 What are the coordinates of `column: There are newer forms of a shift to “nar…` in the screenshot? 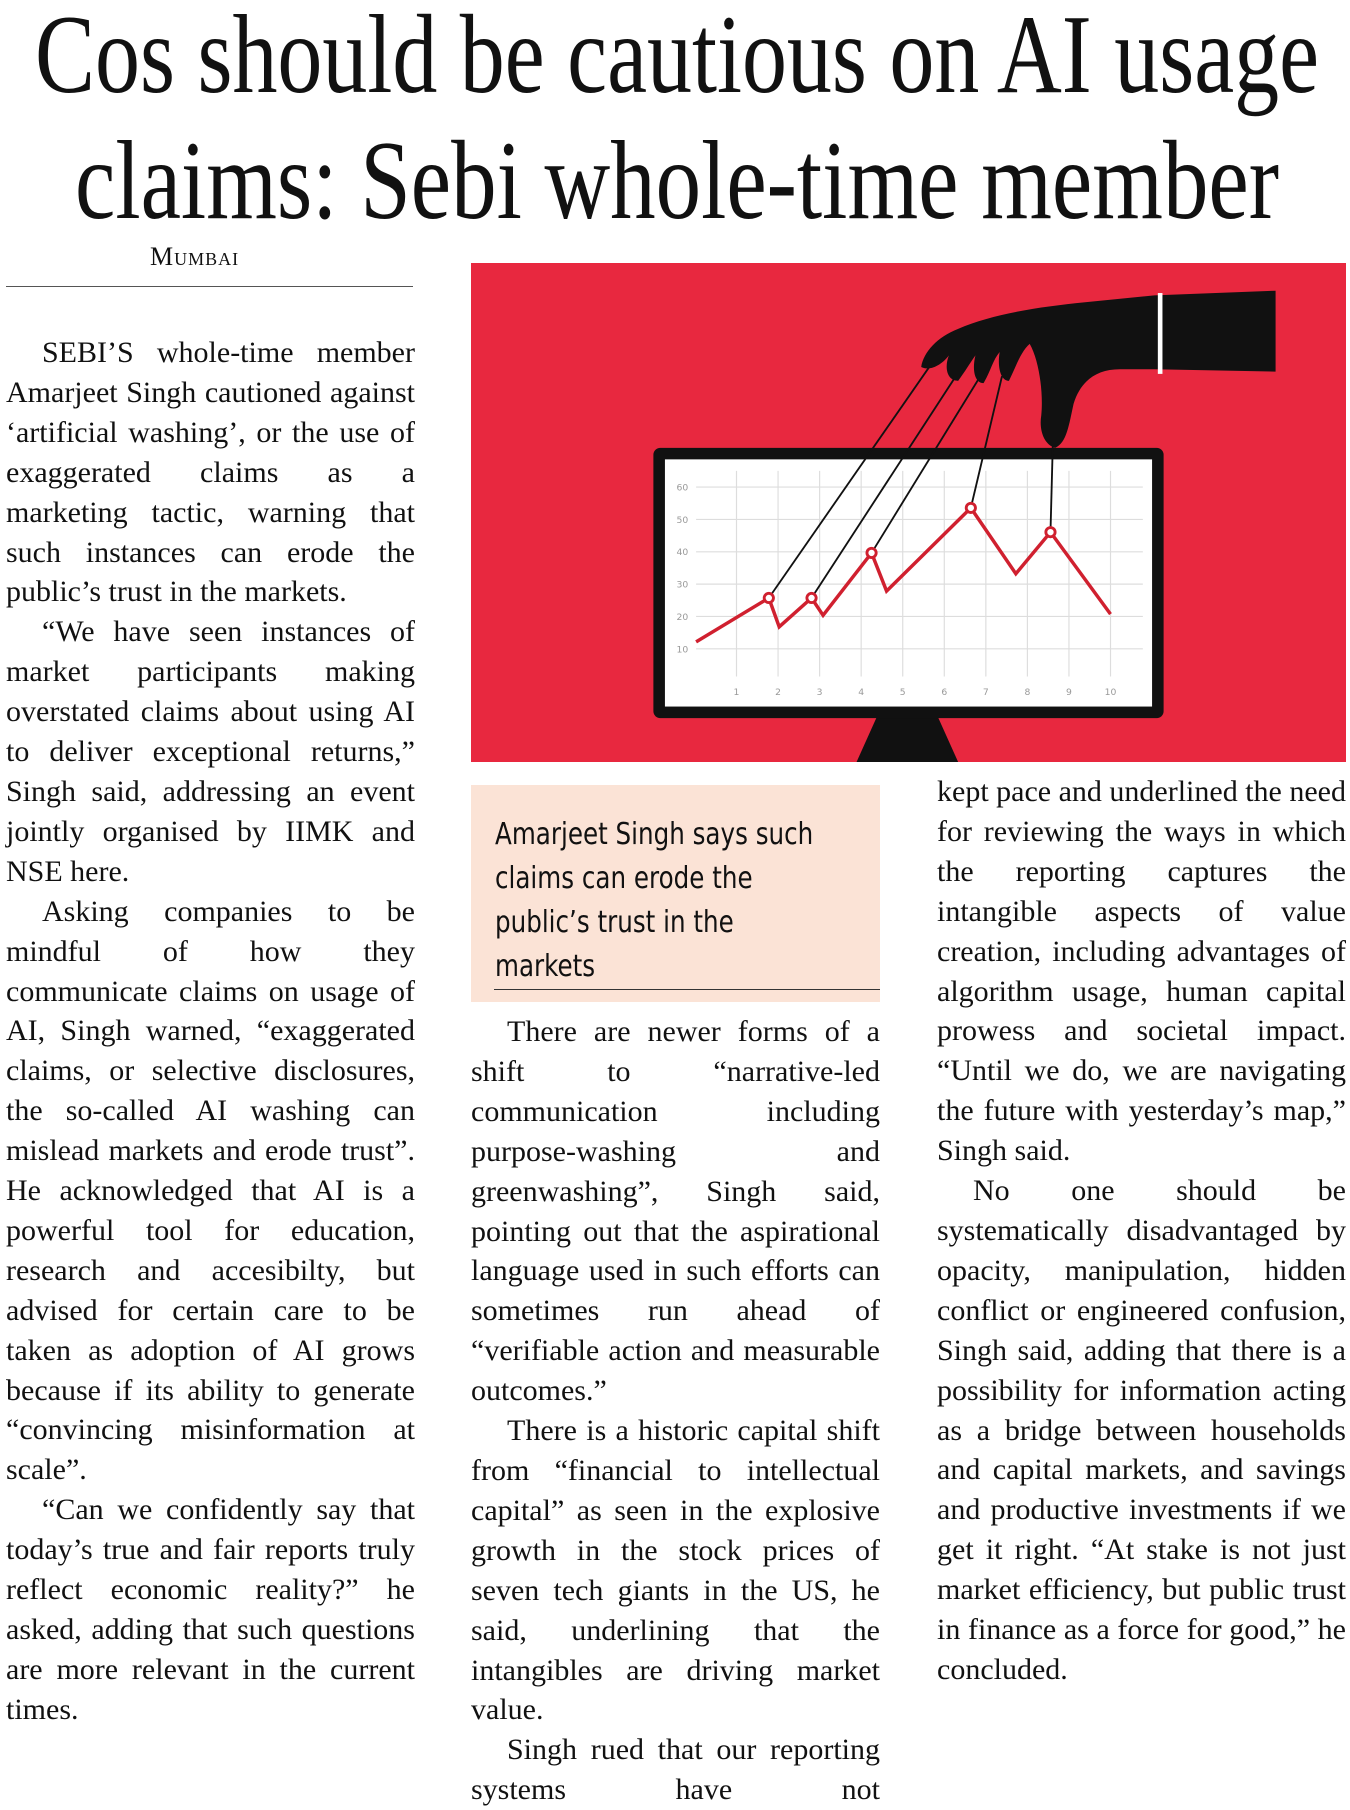 It's located at (675, 1411).